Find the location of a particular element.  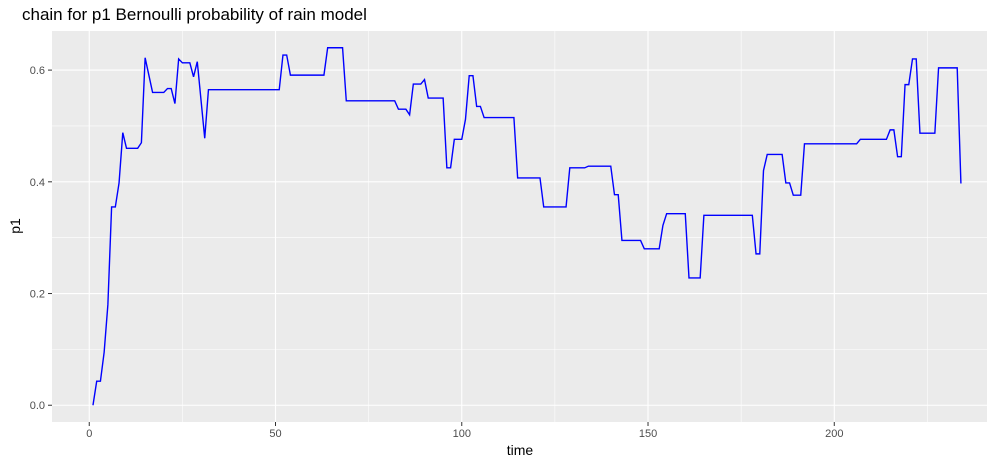

y-axis-title: p1 is located at coordinates (15, 226).